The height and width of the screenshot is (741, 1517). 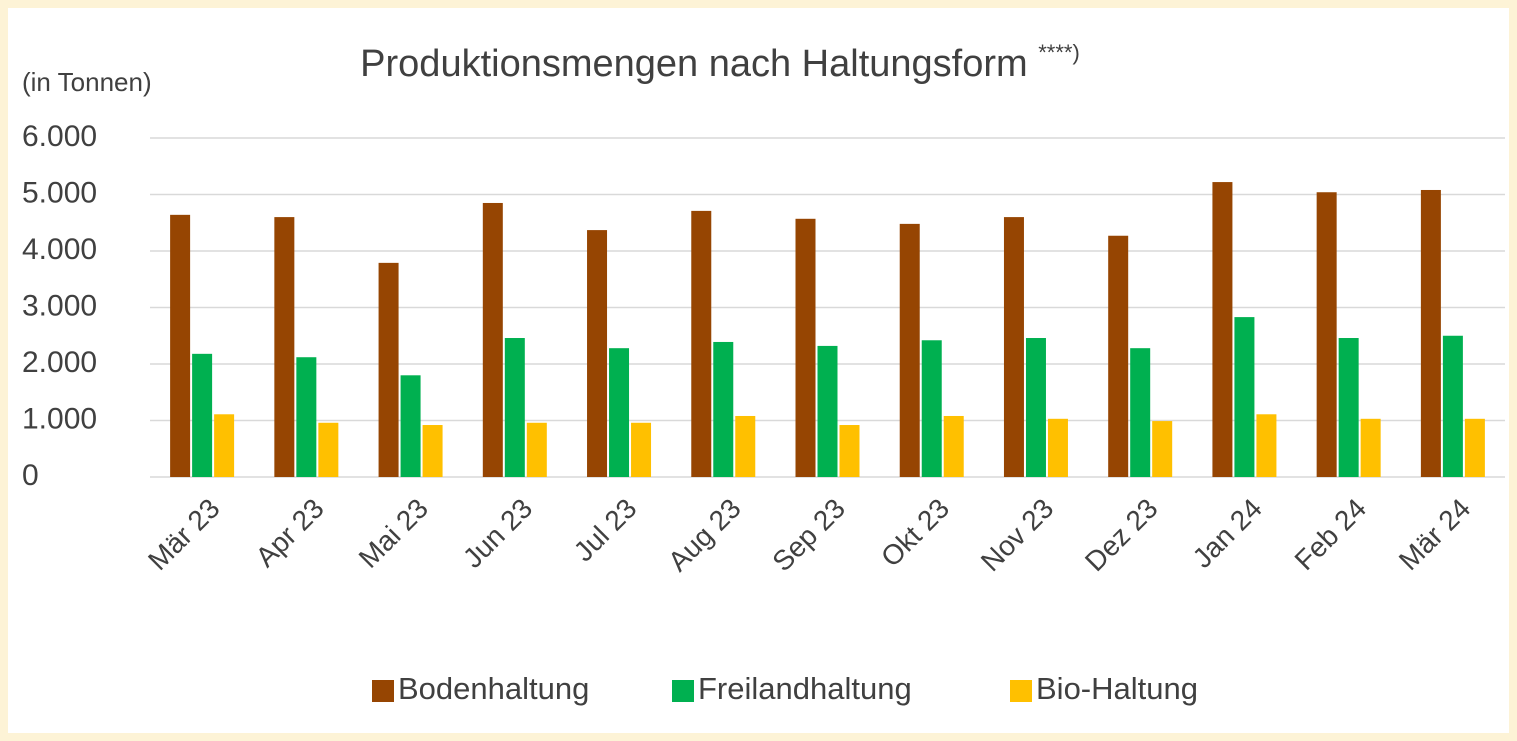 I want to click on y-tick-label: 5.000, so click(x=59, y=192).